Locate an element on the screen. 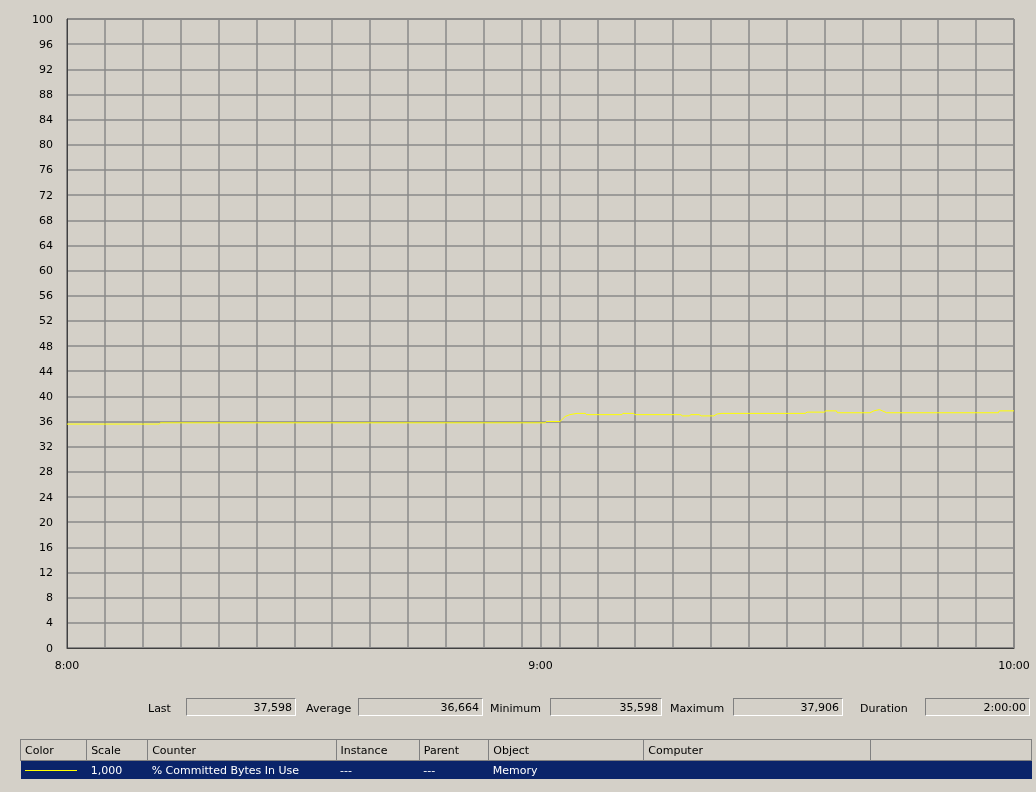 The width and height of the screenshot is (1036, 792). y-tick-label: 60 is located at coordinates (46, 271).